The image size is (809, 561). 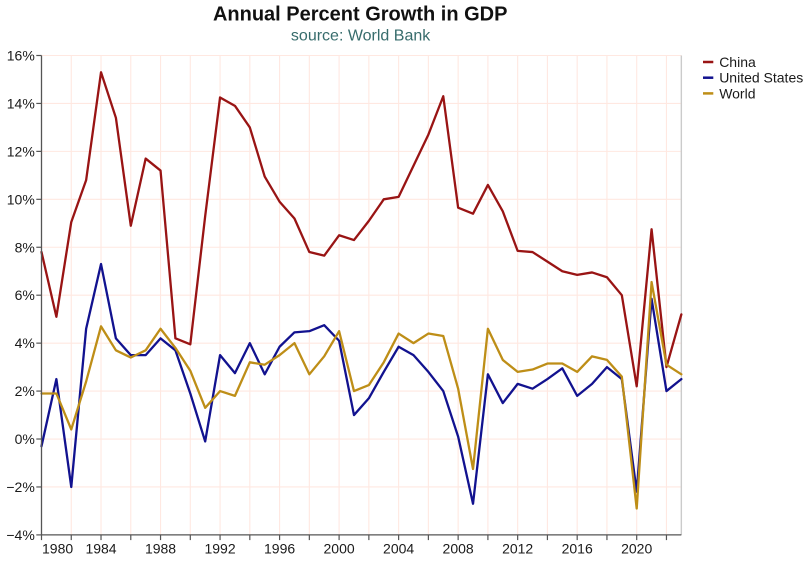 What do you see at coordinates (57, 549) in the screenshot?
I see `svg-text: 1980` at bounding box center [57, 549].